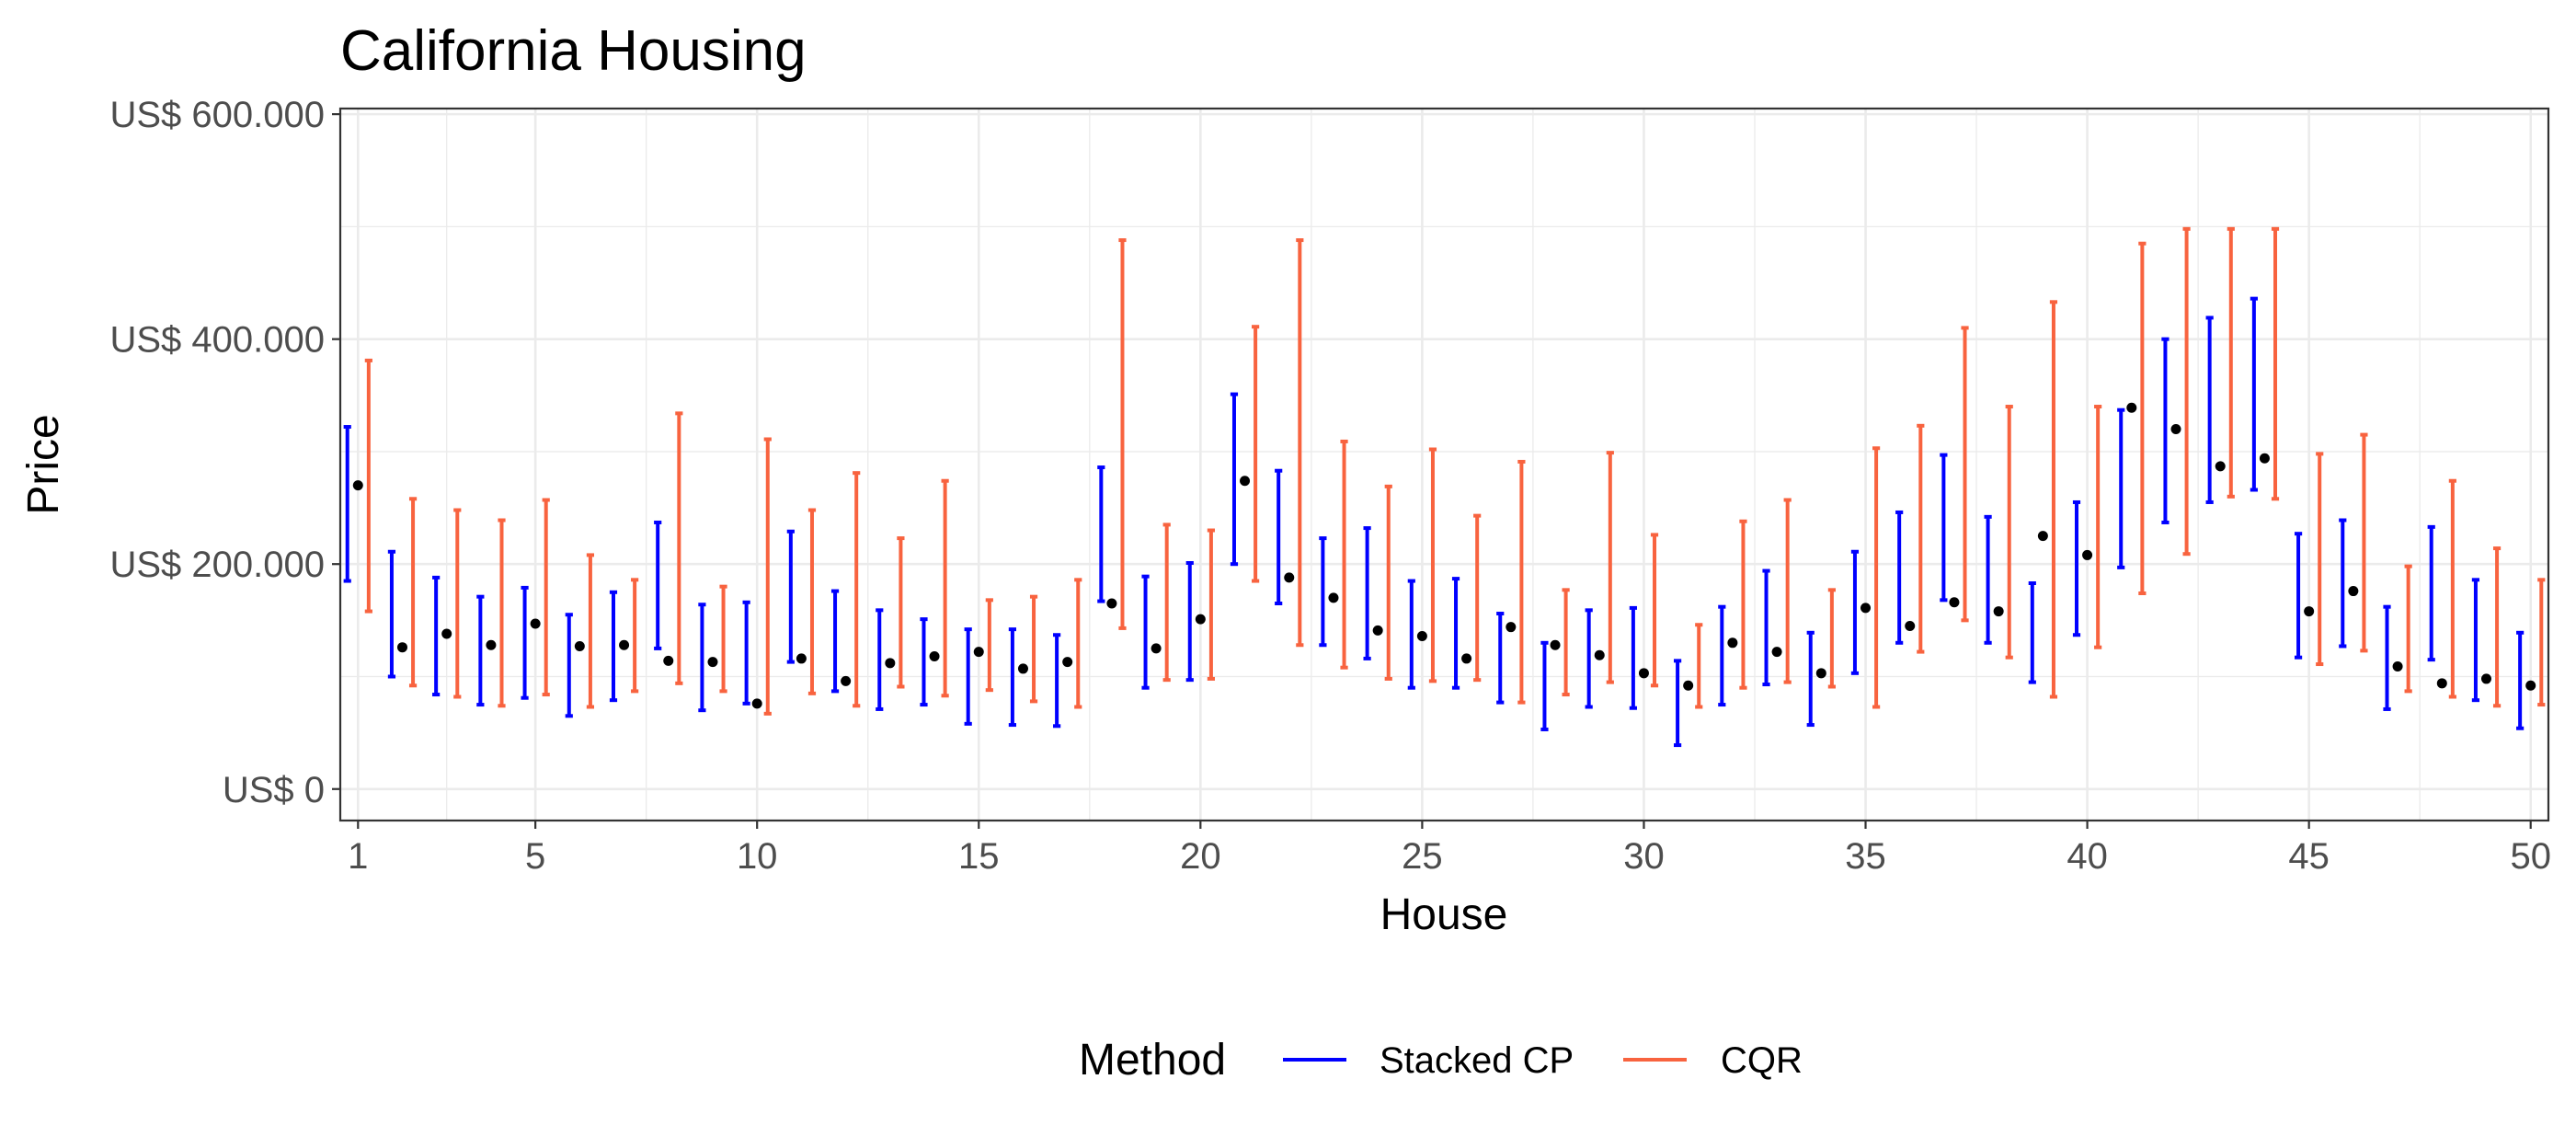 The image size is (2576, 1148). Describe the element at coordinates (1865, 856) in the screenshot. I see `x-tick-label: 35` at that location.